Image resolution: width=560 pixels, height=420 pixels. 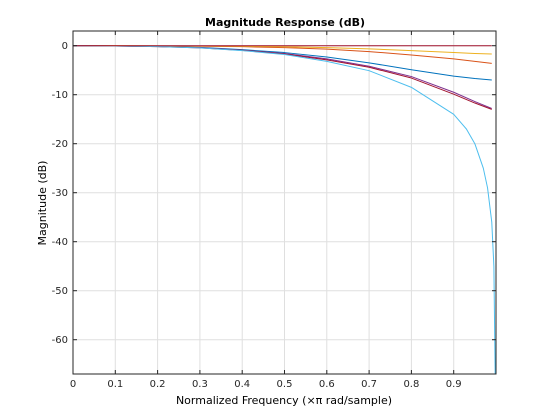 I want to click on y-tick-label: -40, so click(x=60, y=242).